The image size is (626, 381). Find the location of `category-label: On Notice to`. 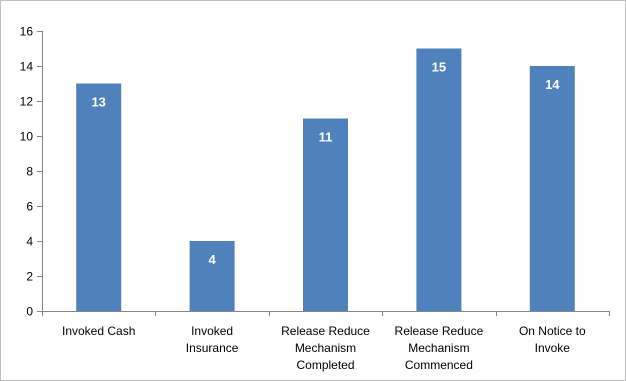

category-label: On Notice to is located at coordinates (552, 331).